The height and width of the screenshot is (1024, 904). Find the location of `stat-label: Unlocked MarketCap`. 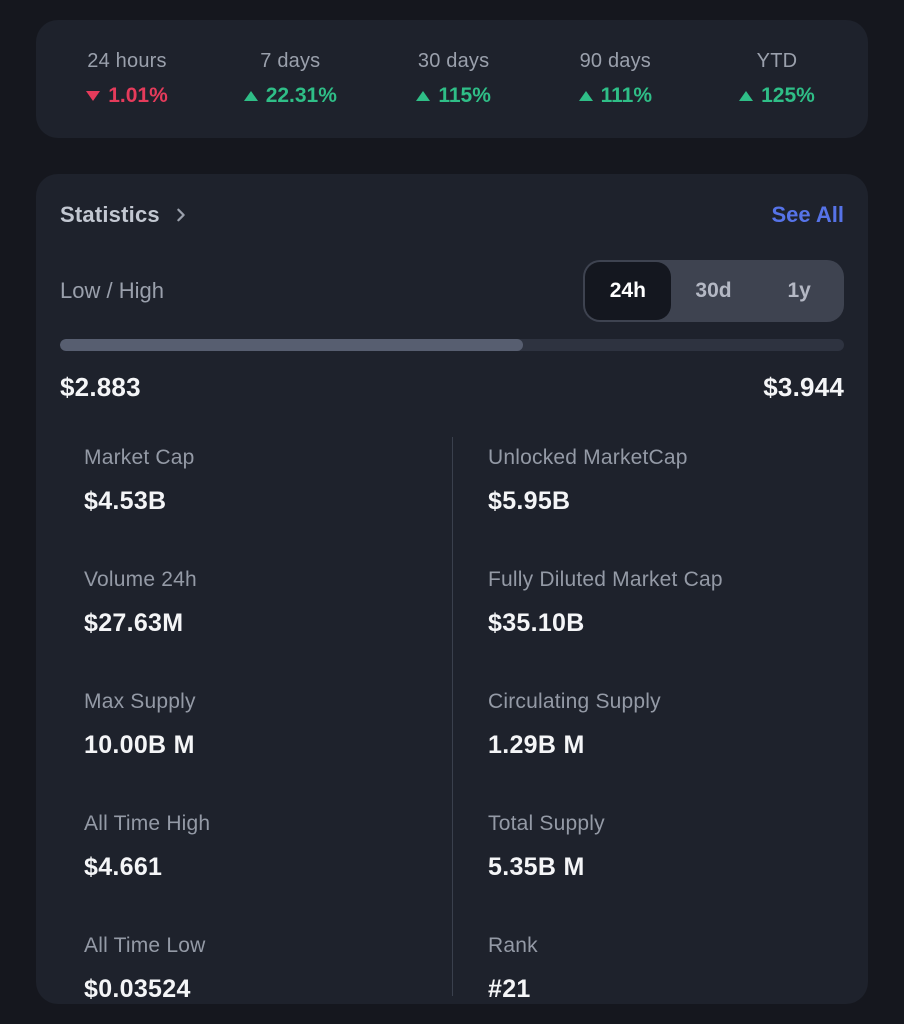

stat-label: Unlocked MarketCap is located at coordinates (588, 457).